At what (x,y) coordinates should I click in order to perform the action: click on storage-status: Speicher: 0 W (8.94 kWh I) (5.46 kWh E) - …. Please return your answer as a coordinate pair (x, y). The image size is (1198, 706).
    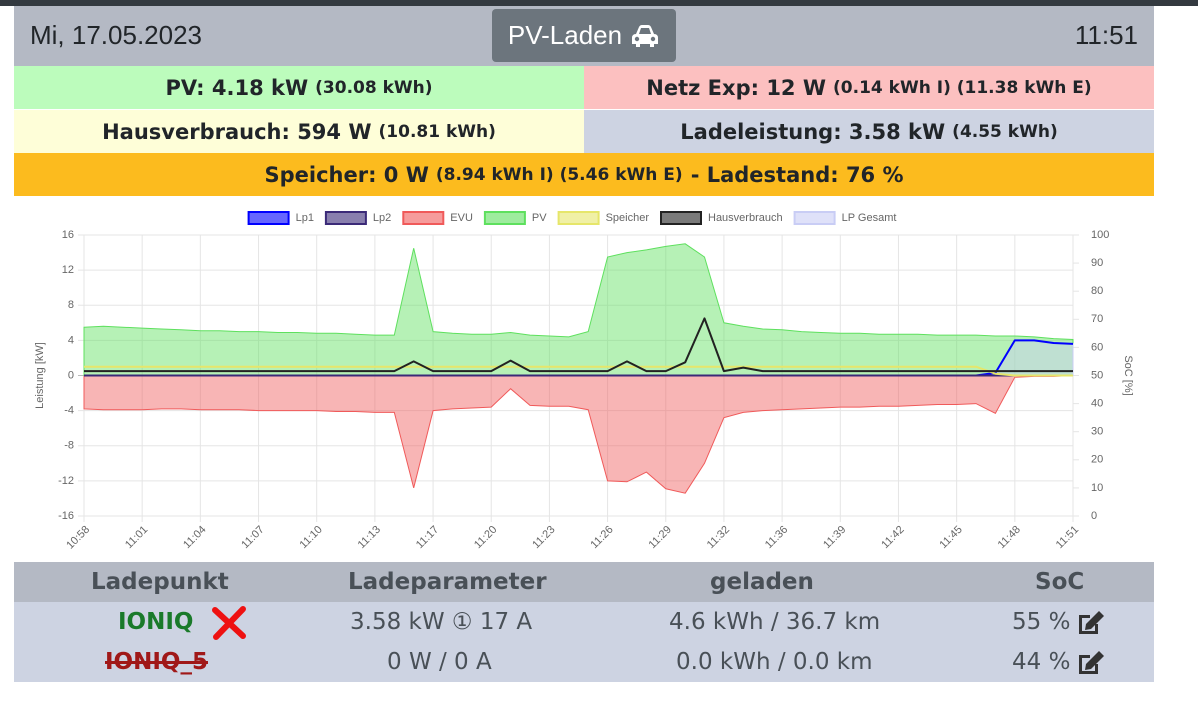
    Looking at the image, I should click on (584, 174).